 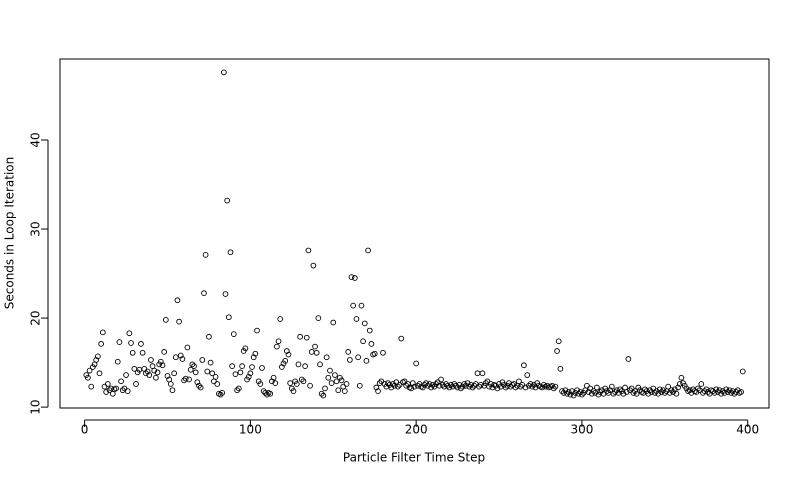 I want to click on x-tick-label: 300, so click(x=581, y=430).